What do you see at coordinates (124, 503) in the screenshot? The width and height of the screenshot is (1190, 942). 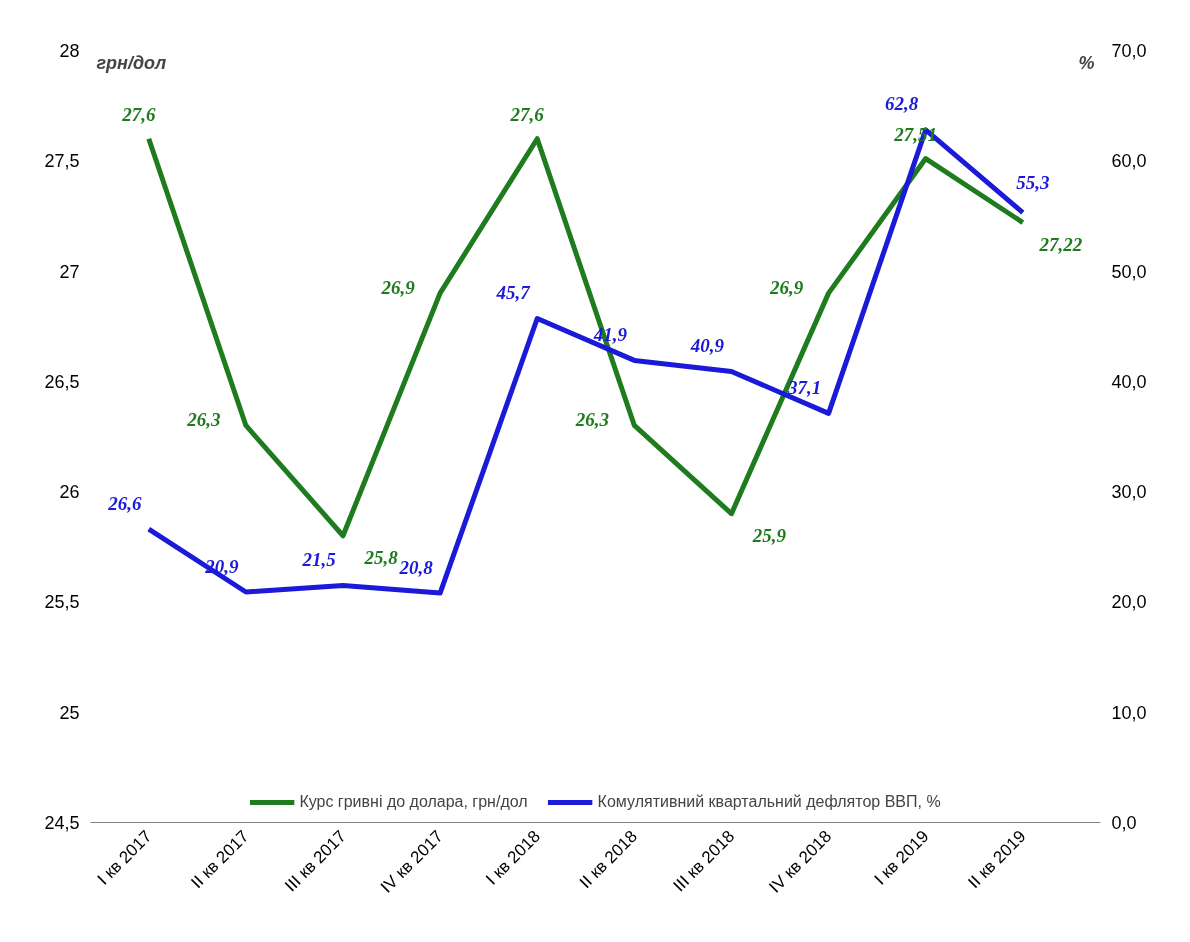 I see `data-label: 26,6` at bounding box center [124, 503].